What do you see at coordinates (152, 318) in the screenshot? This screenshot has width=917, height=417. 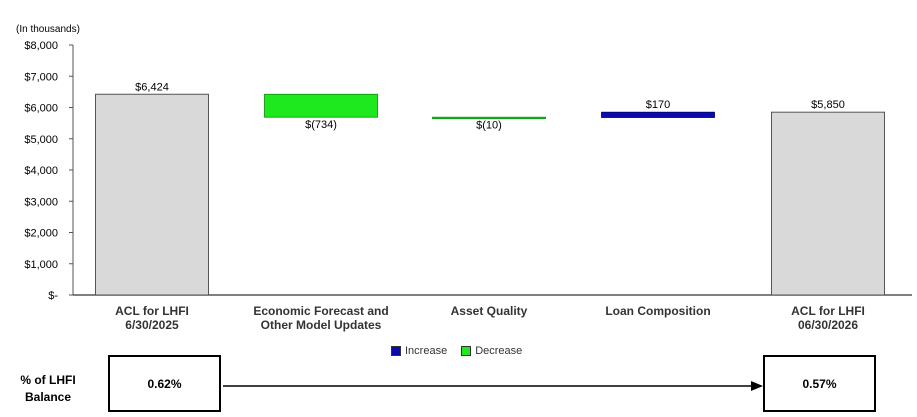 I see `x-category-label: ACL for LHFI 6/30/2025` at bounding box center [152, 318].